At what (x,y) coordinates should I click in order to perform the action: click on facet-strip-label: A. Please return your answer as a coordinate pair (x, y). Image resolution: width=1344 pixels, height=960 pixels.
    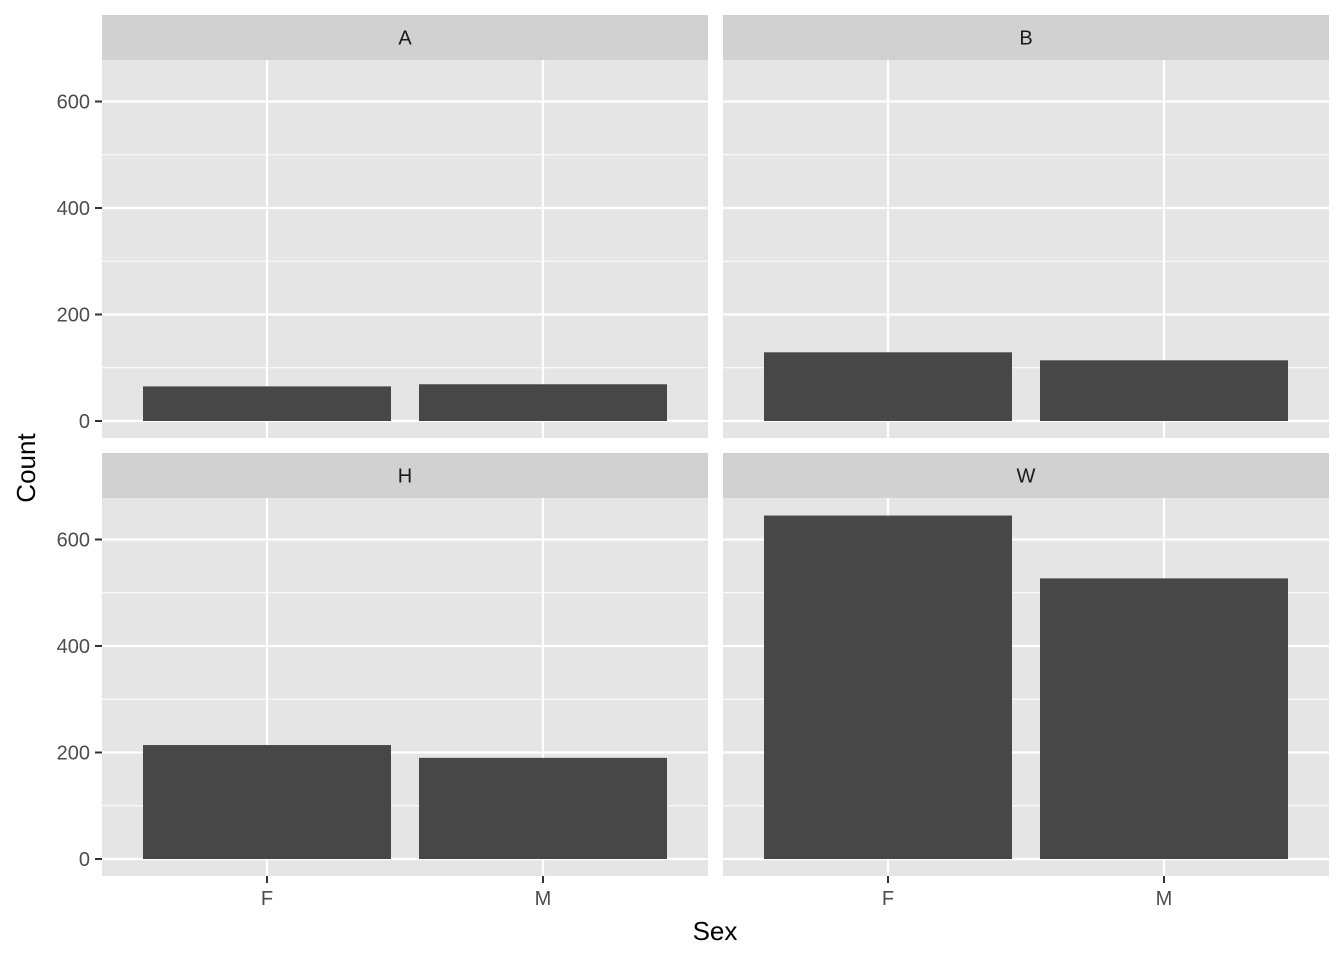
    Looking at the image, I should click on (405, 39).